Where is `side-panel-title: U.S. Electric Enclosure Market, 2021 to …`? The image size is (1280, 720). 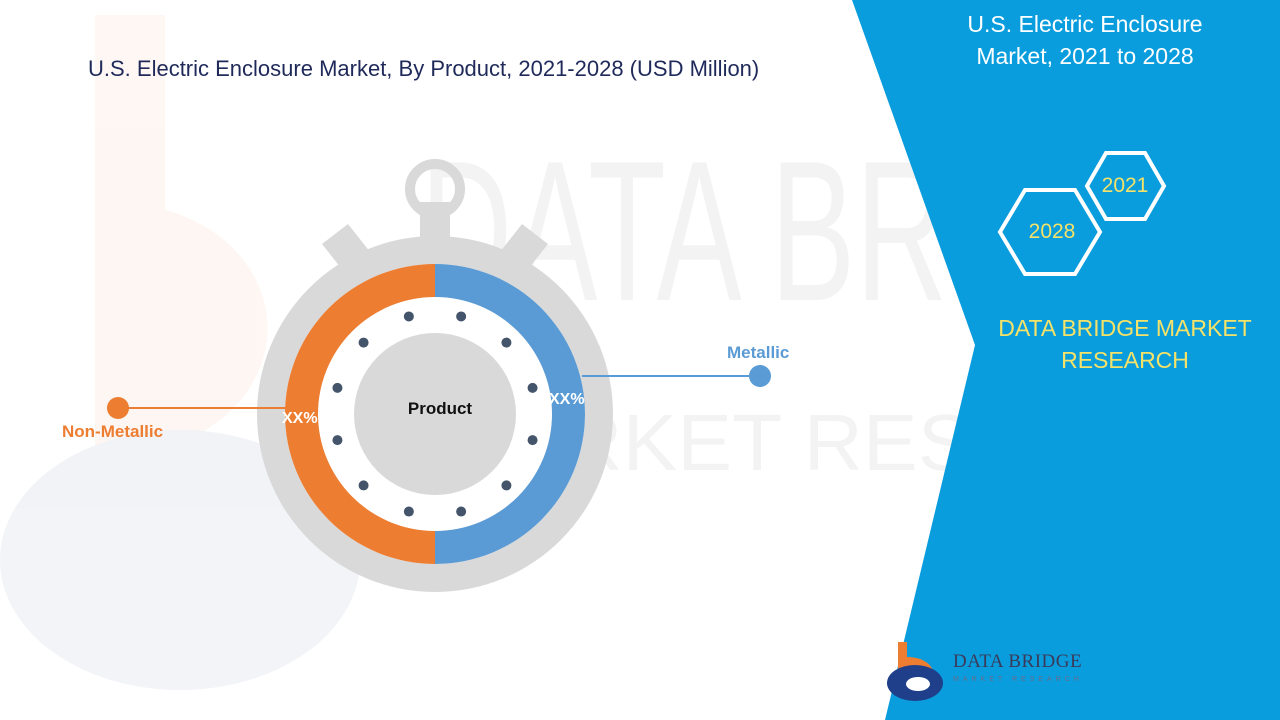 side-panel-title: U.S. Electric Enclosure Market, 2021 to … is located at coordinates (1085, 40).